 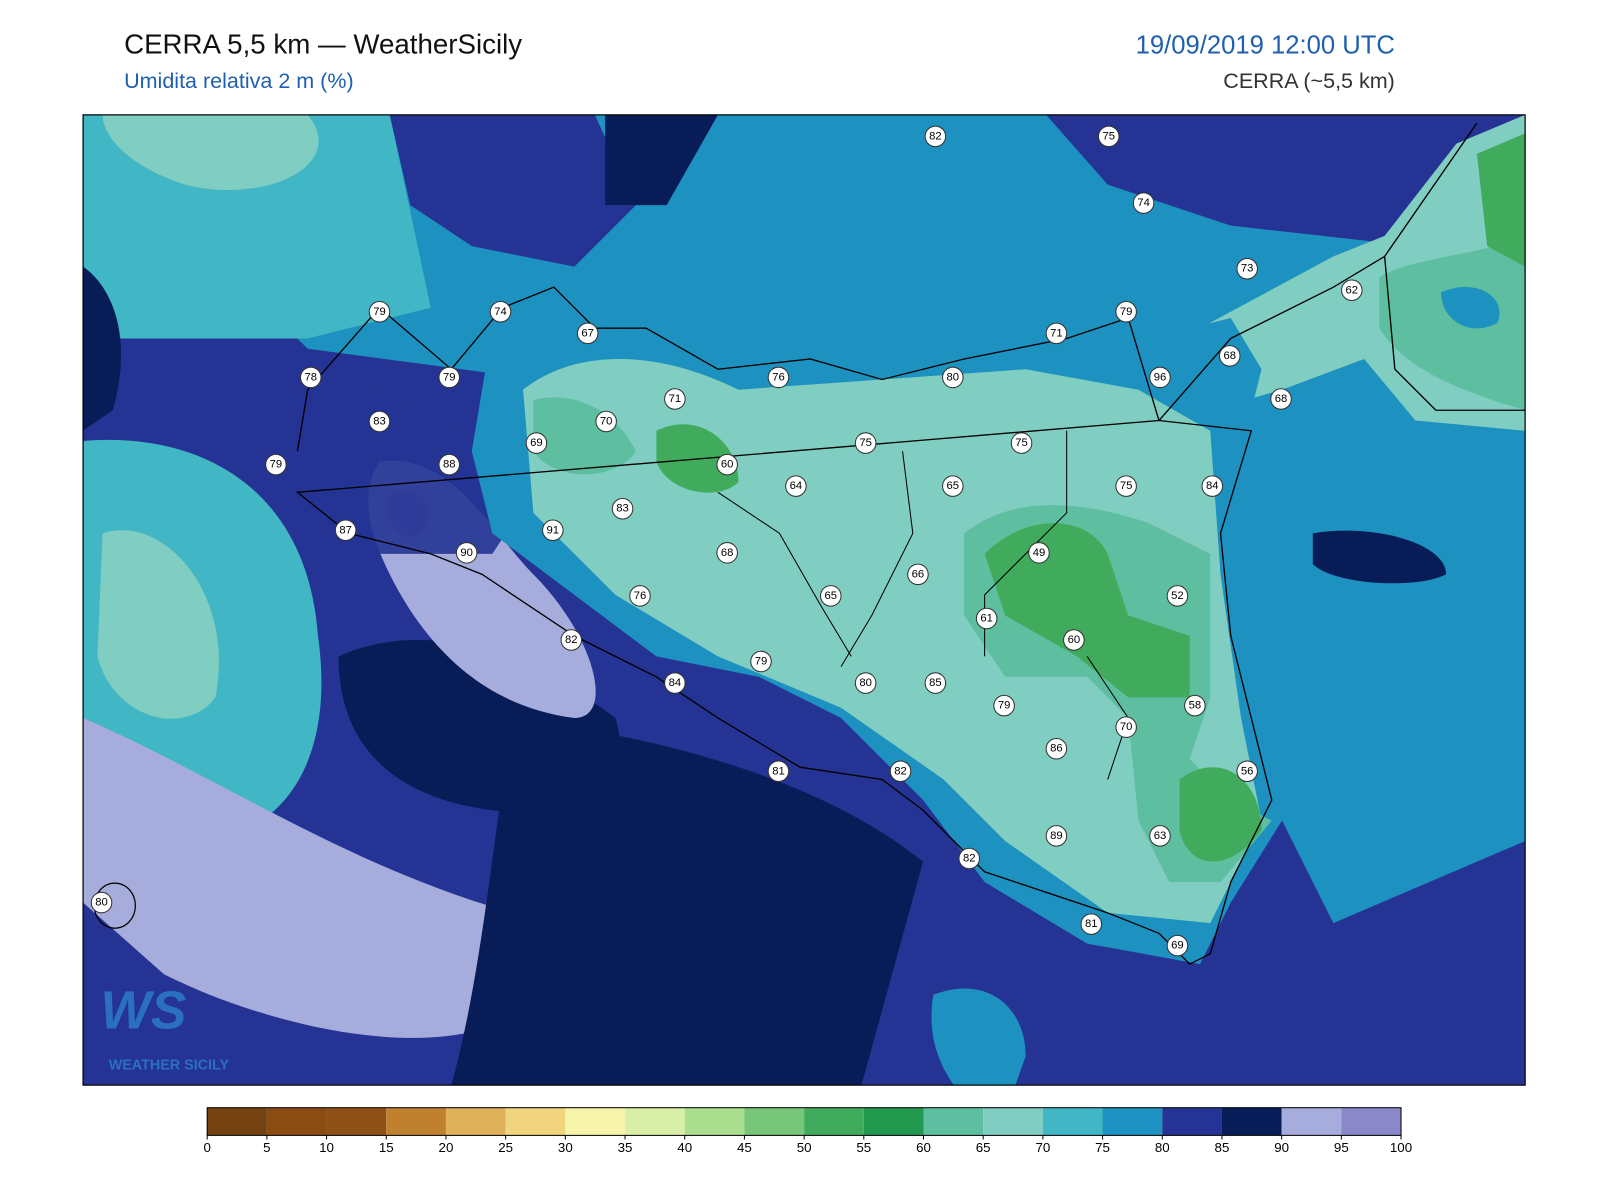 What do you see at coordinates (778, 771) in the screenshot?
I see `station-value: 81` at bounding box center [778, 771].